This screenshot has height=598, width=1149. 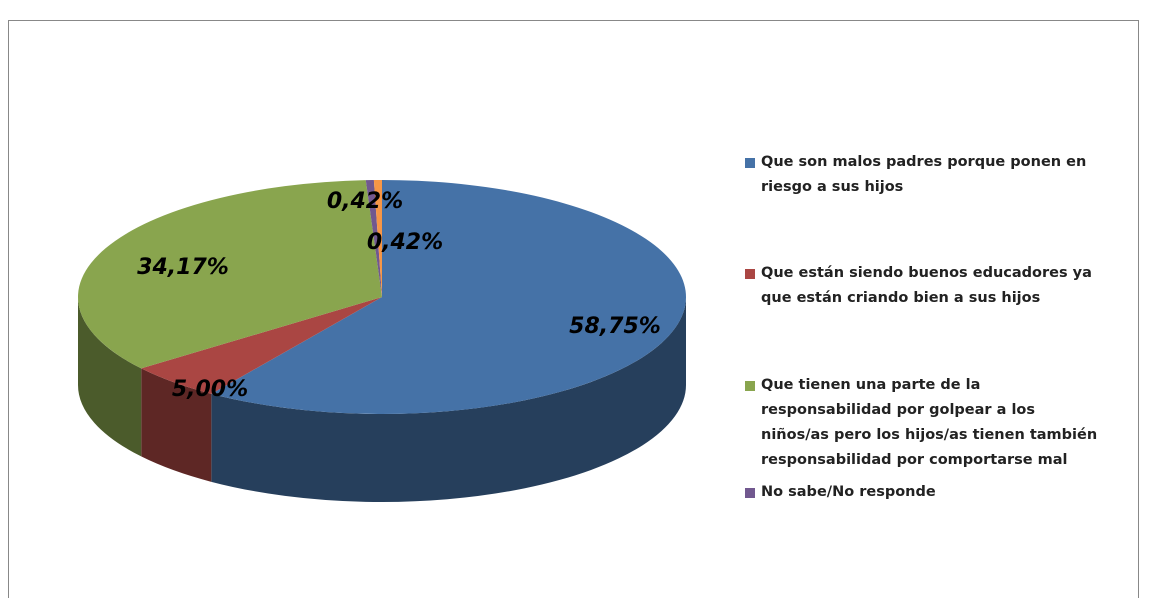 What do you see at coordinates (210, 389) in the screenshot?
I see `data-label: 5,00%` at bounding box center [210, 389].